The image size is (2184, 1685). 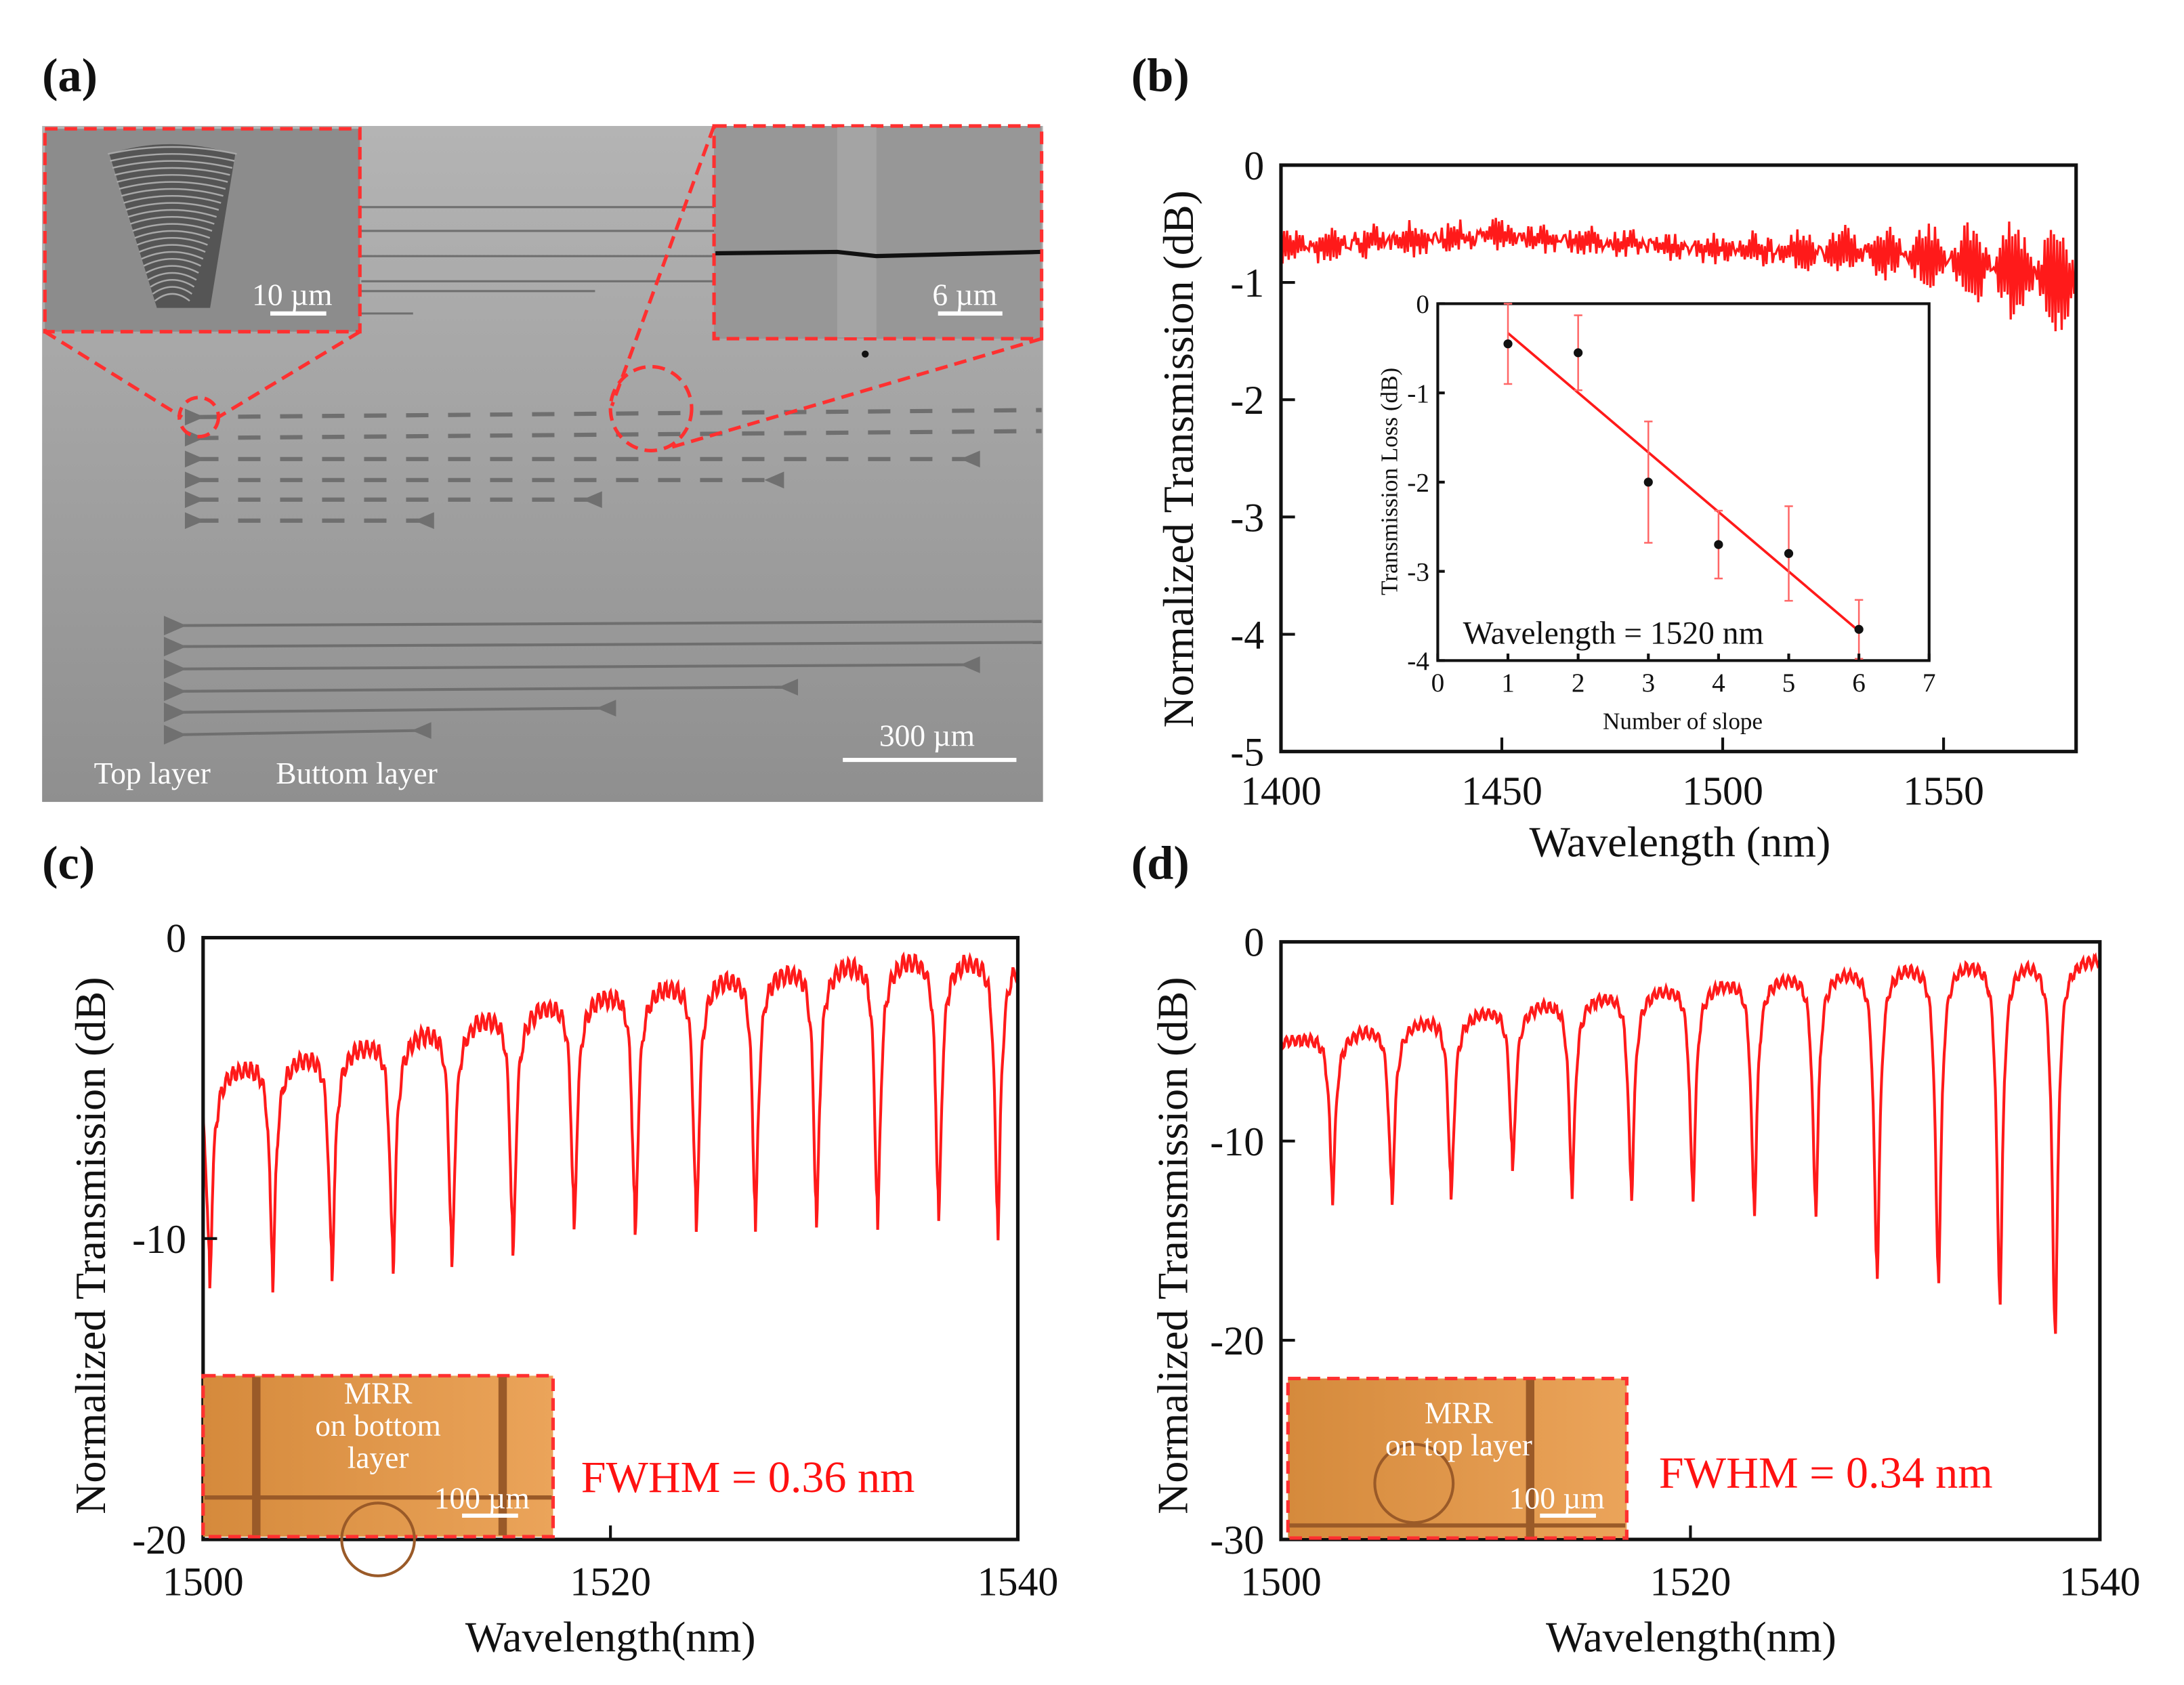 I want to click on bottom-layer-label: Buttom layer, so click(x=357, y=773).